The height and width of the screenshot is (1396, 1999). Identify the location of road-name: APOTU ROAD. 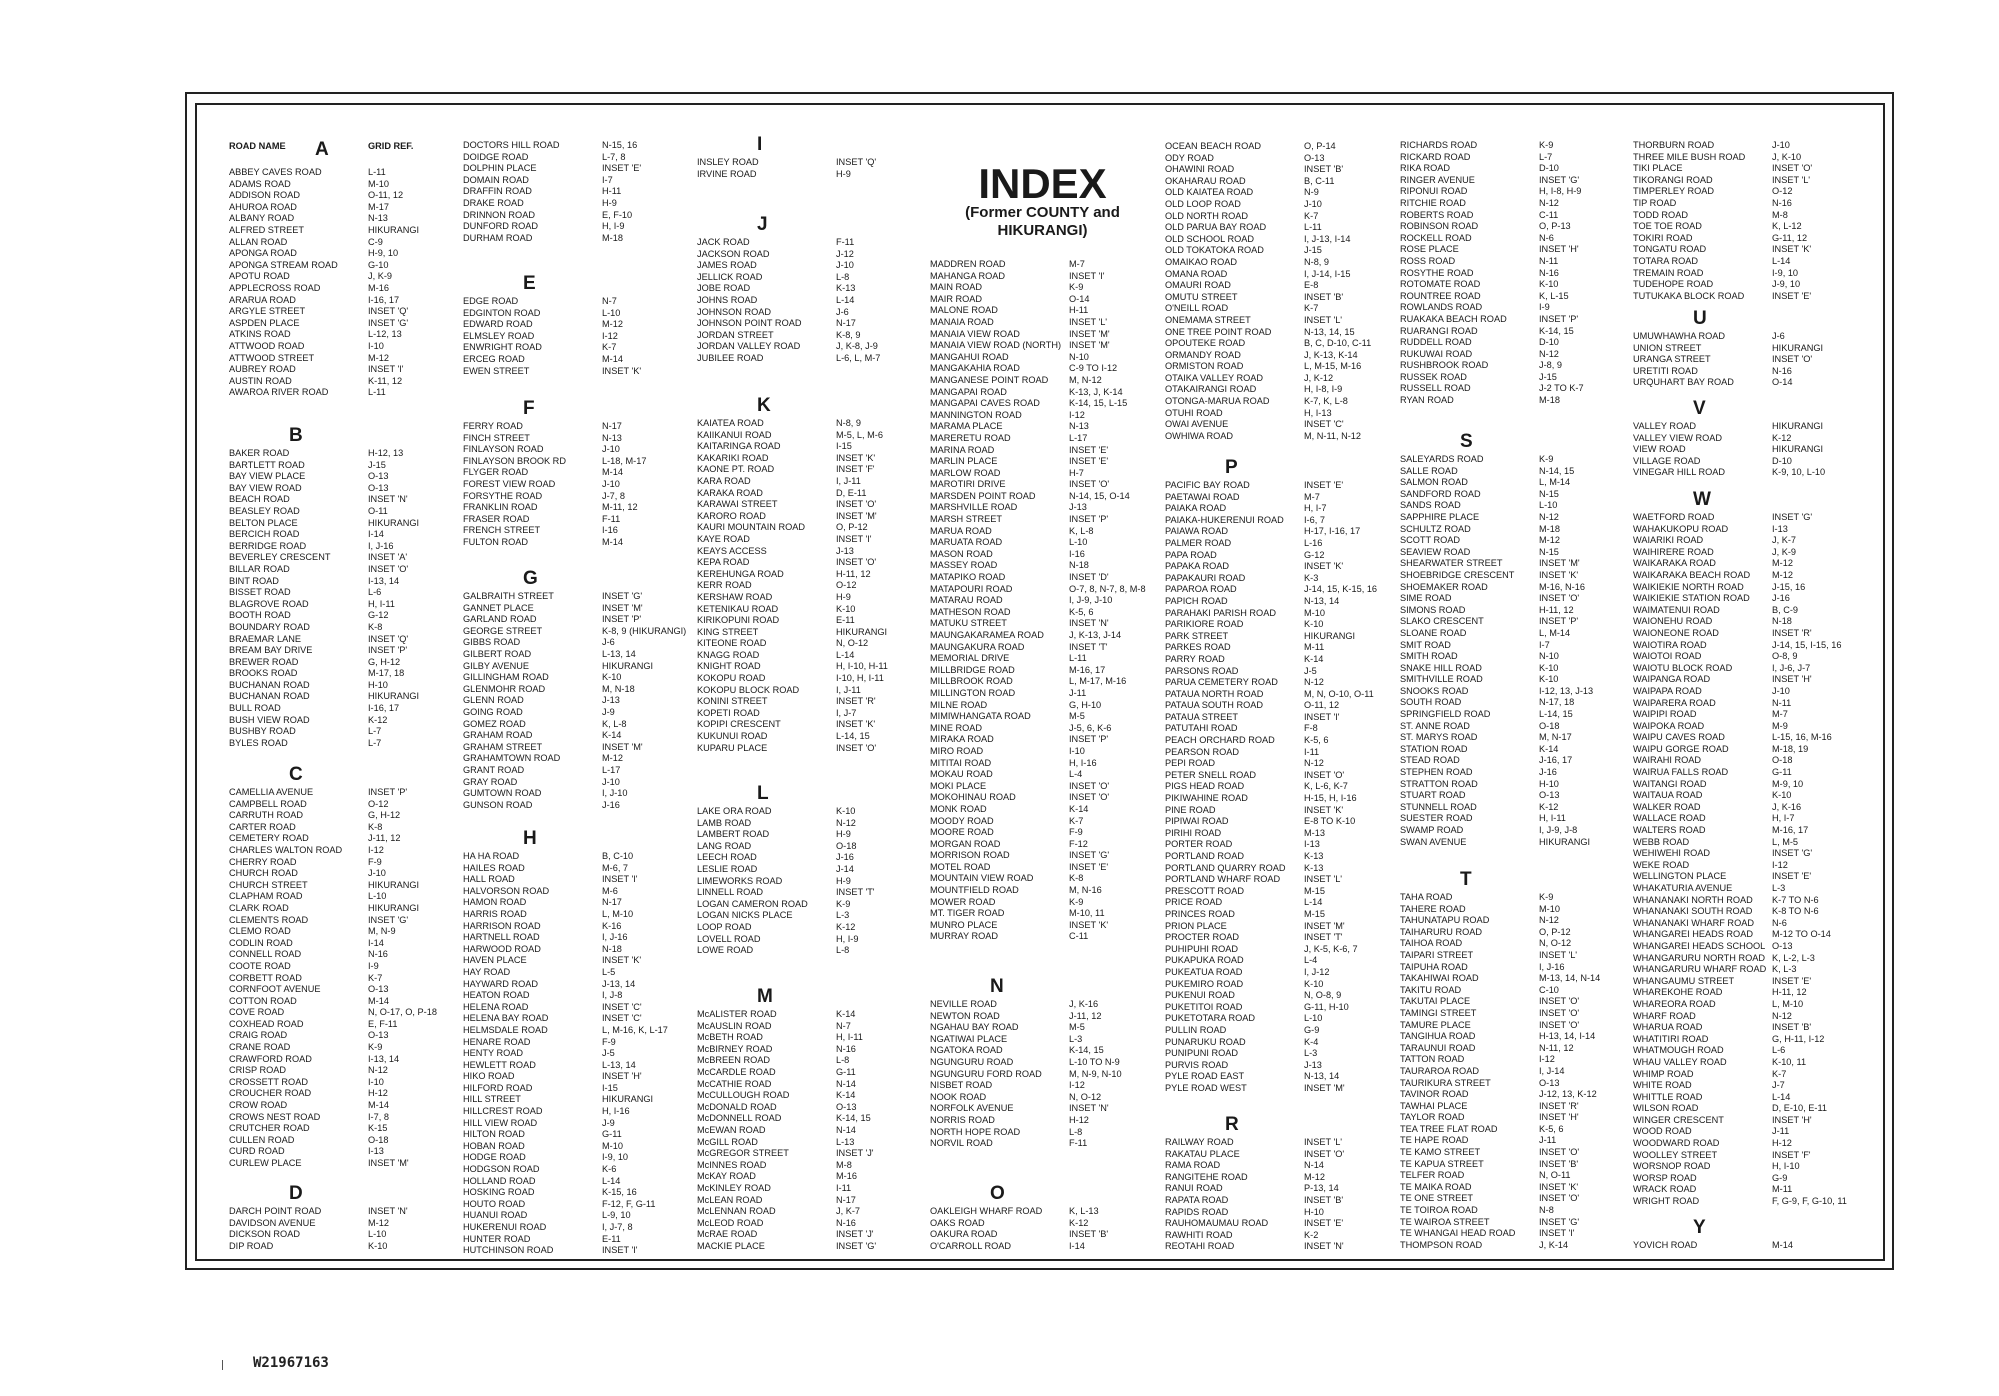
(259, 276).